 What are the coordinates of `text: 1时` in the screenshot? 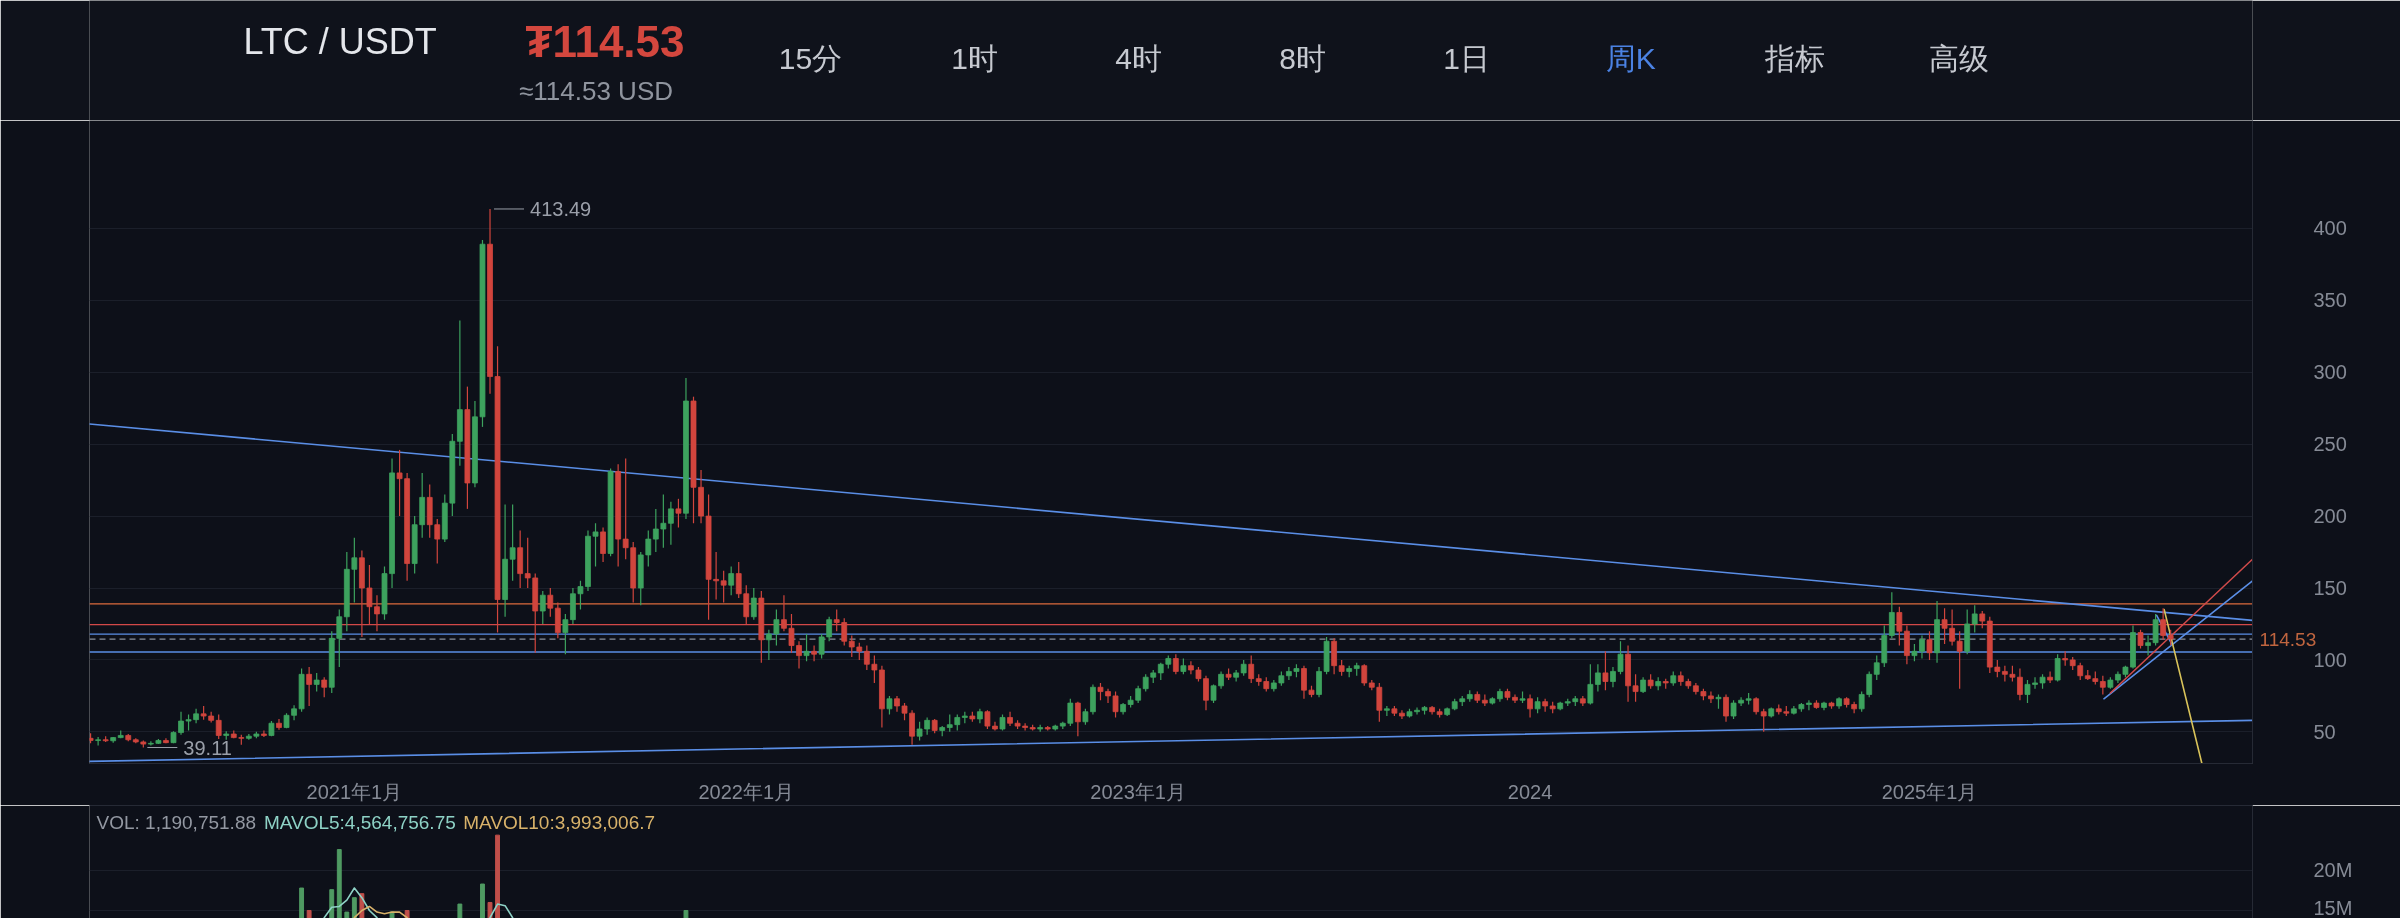 It's located at (974, 58).